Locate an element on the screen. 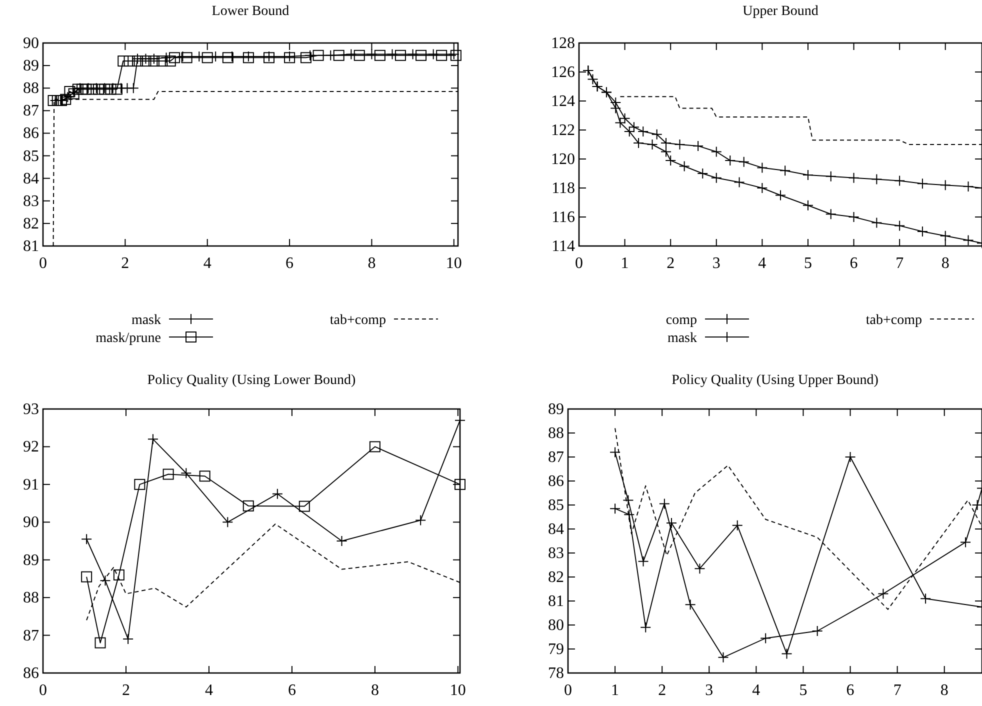 The image size is (982, 706). y-tick-label: 122 is located at coordinates (563, 130).